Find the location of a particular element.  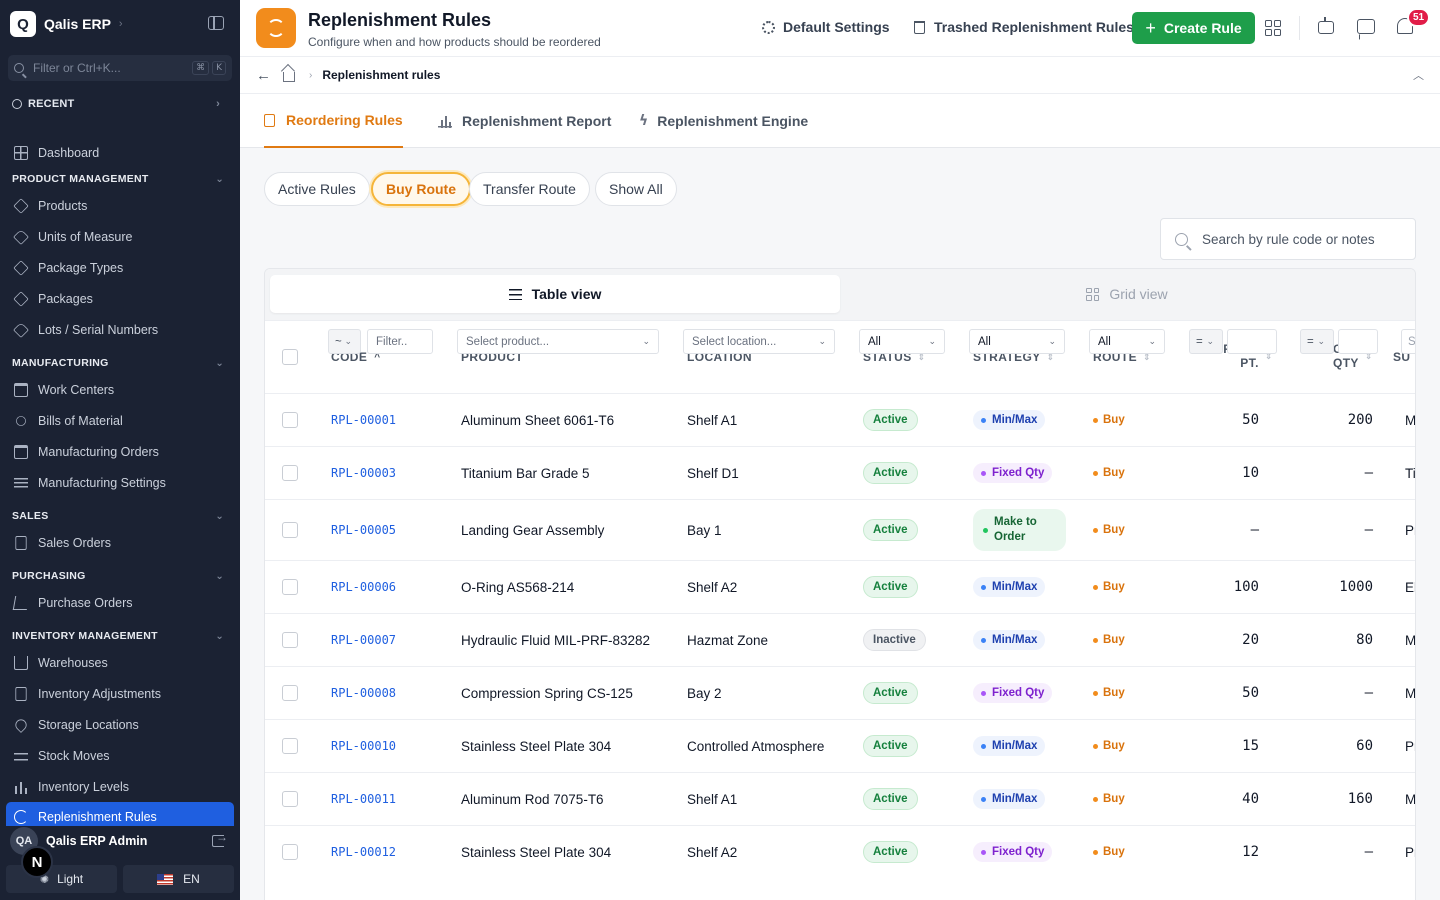

rule-code-link: RPL-00010 is located at coordinates (364, 746).